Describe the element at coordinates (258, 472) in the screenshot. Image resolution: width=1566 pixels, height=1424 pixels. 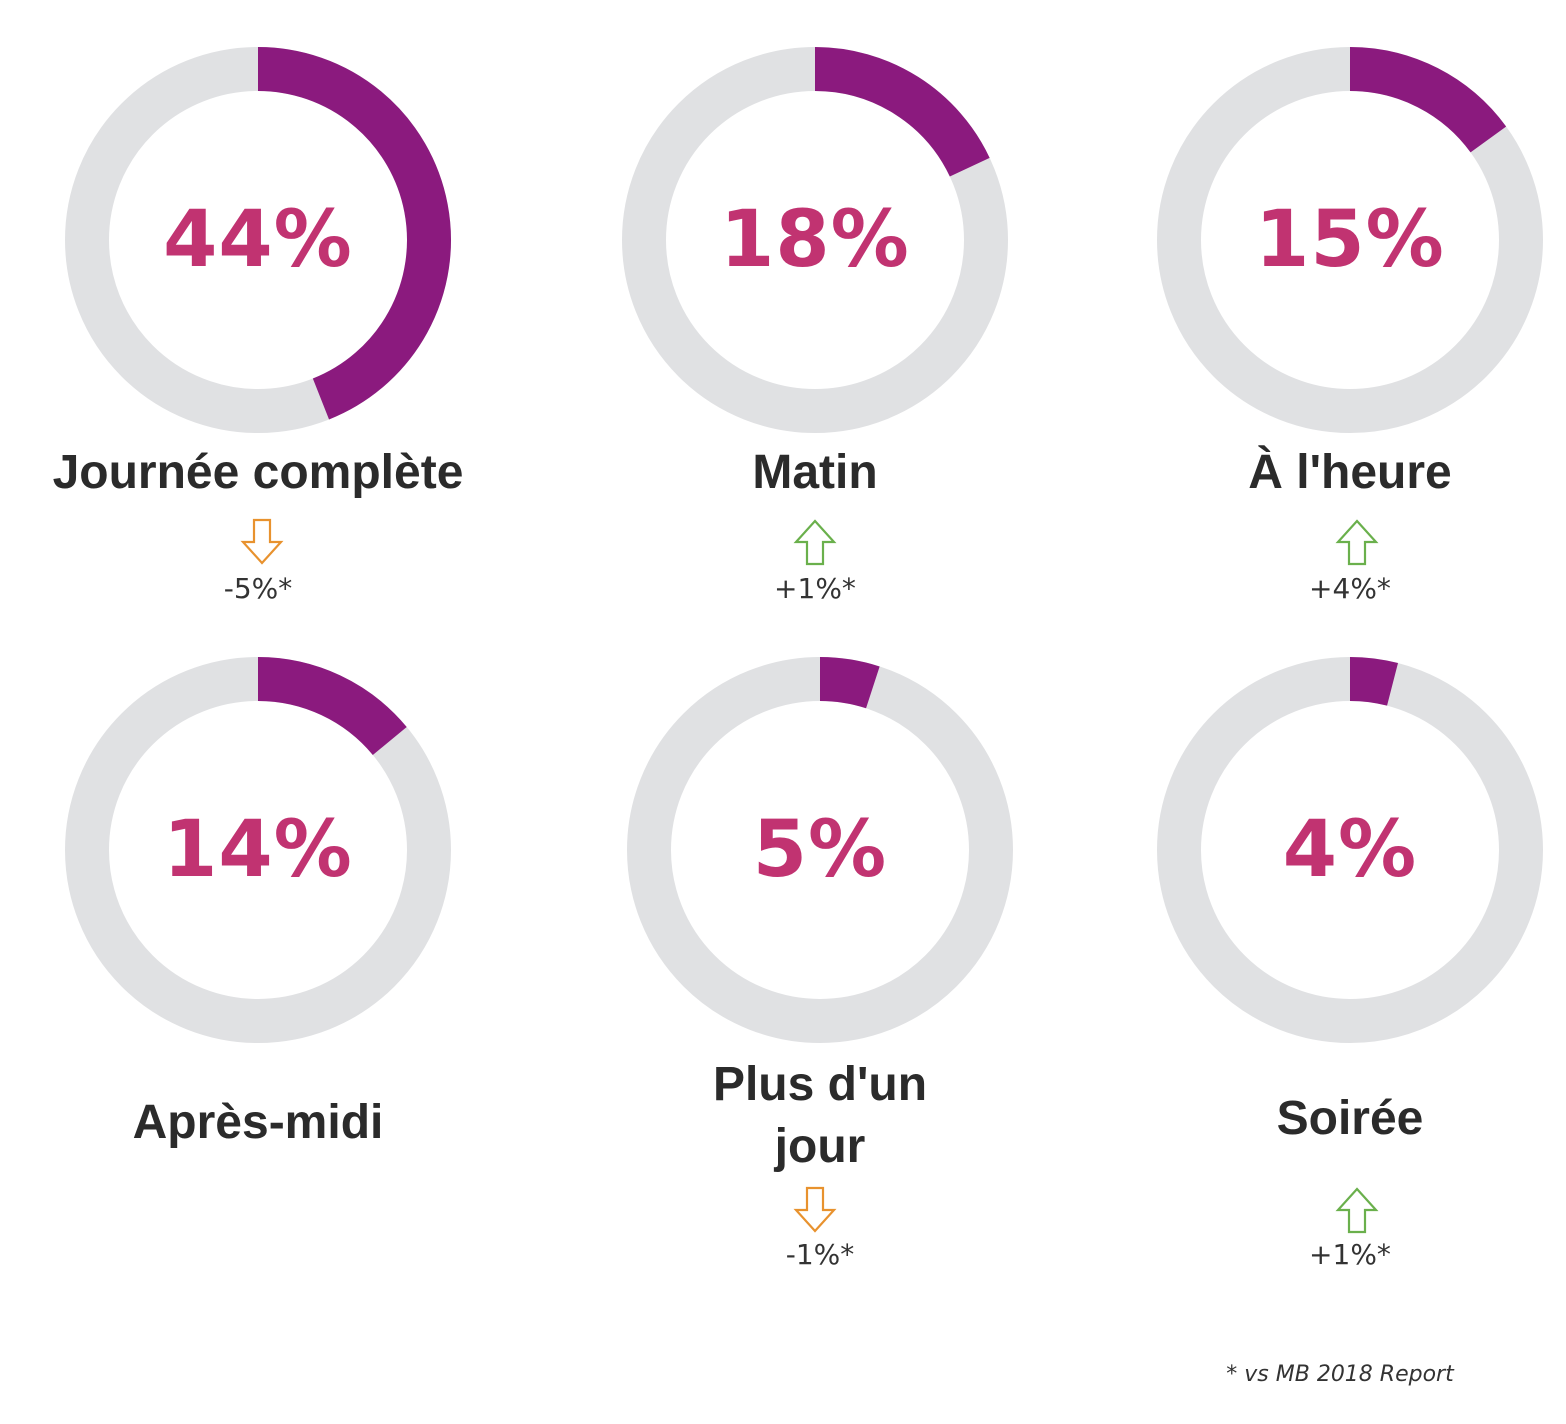
I see `donut-category-label: Journée complète` at that location.